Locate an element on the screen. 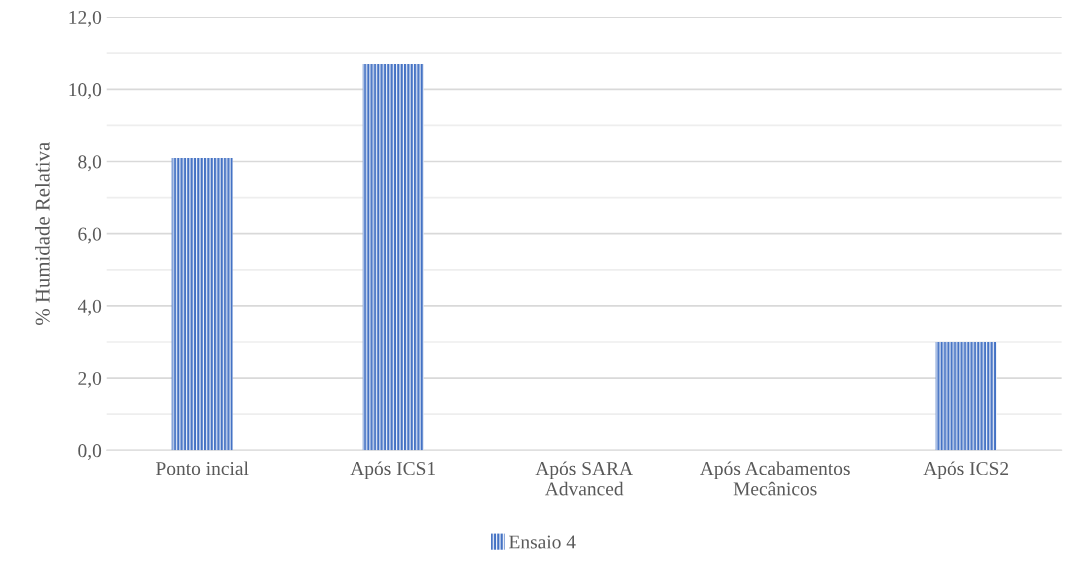  y-tick-label: 2,0 is located at coordinates (90, 379).